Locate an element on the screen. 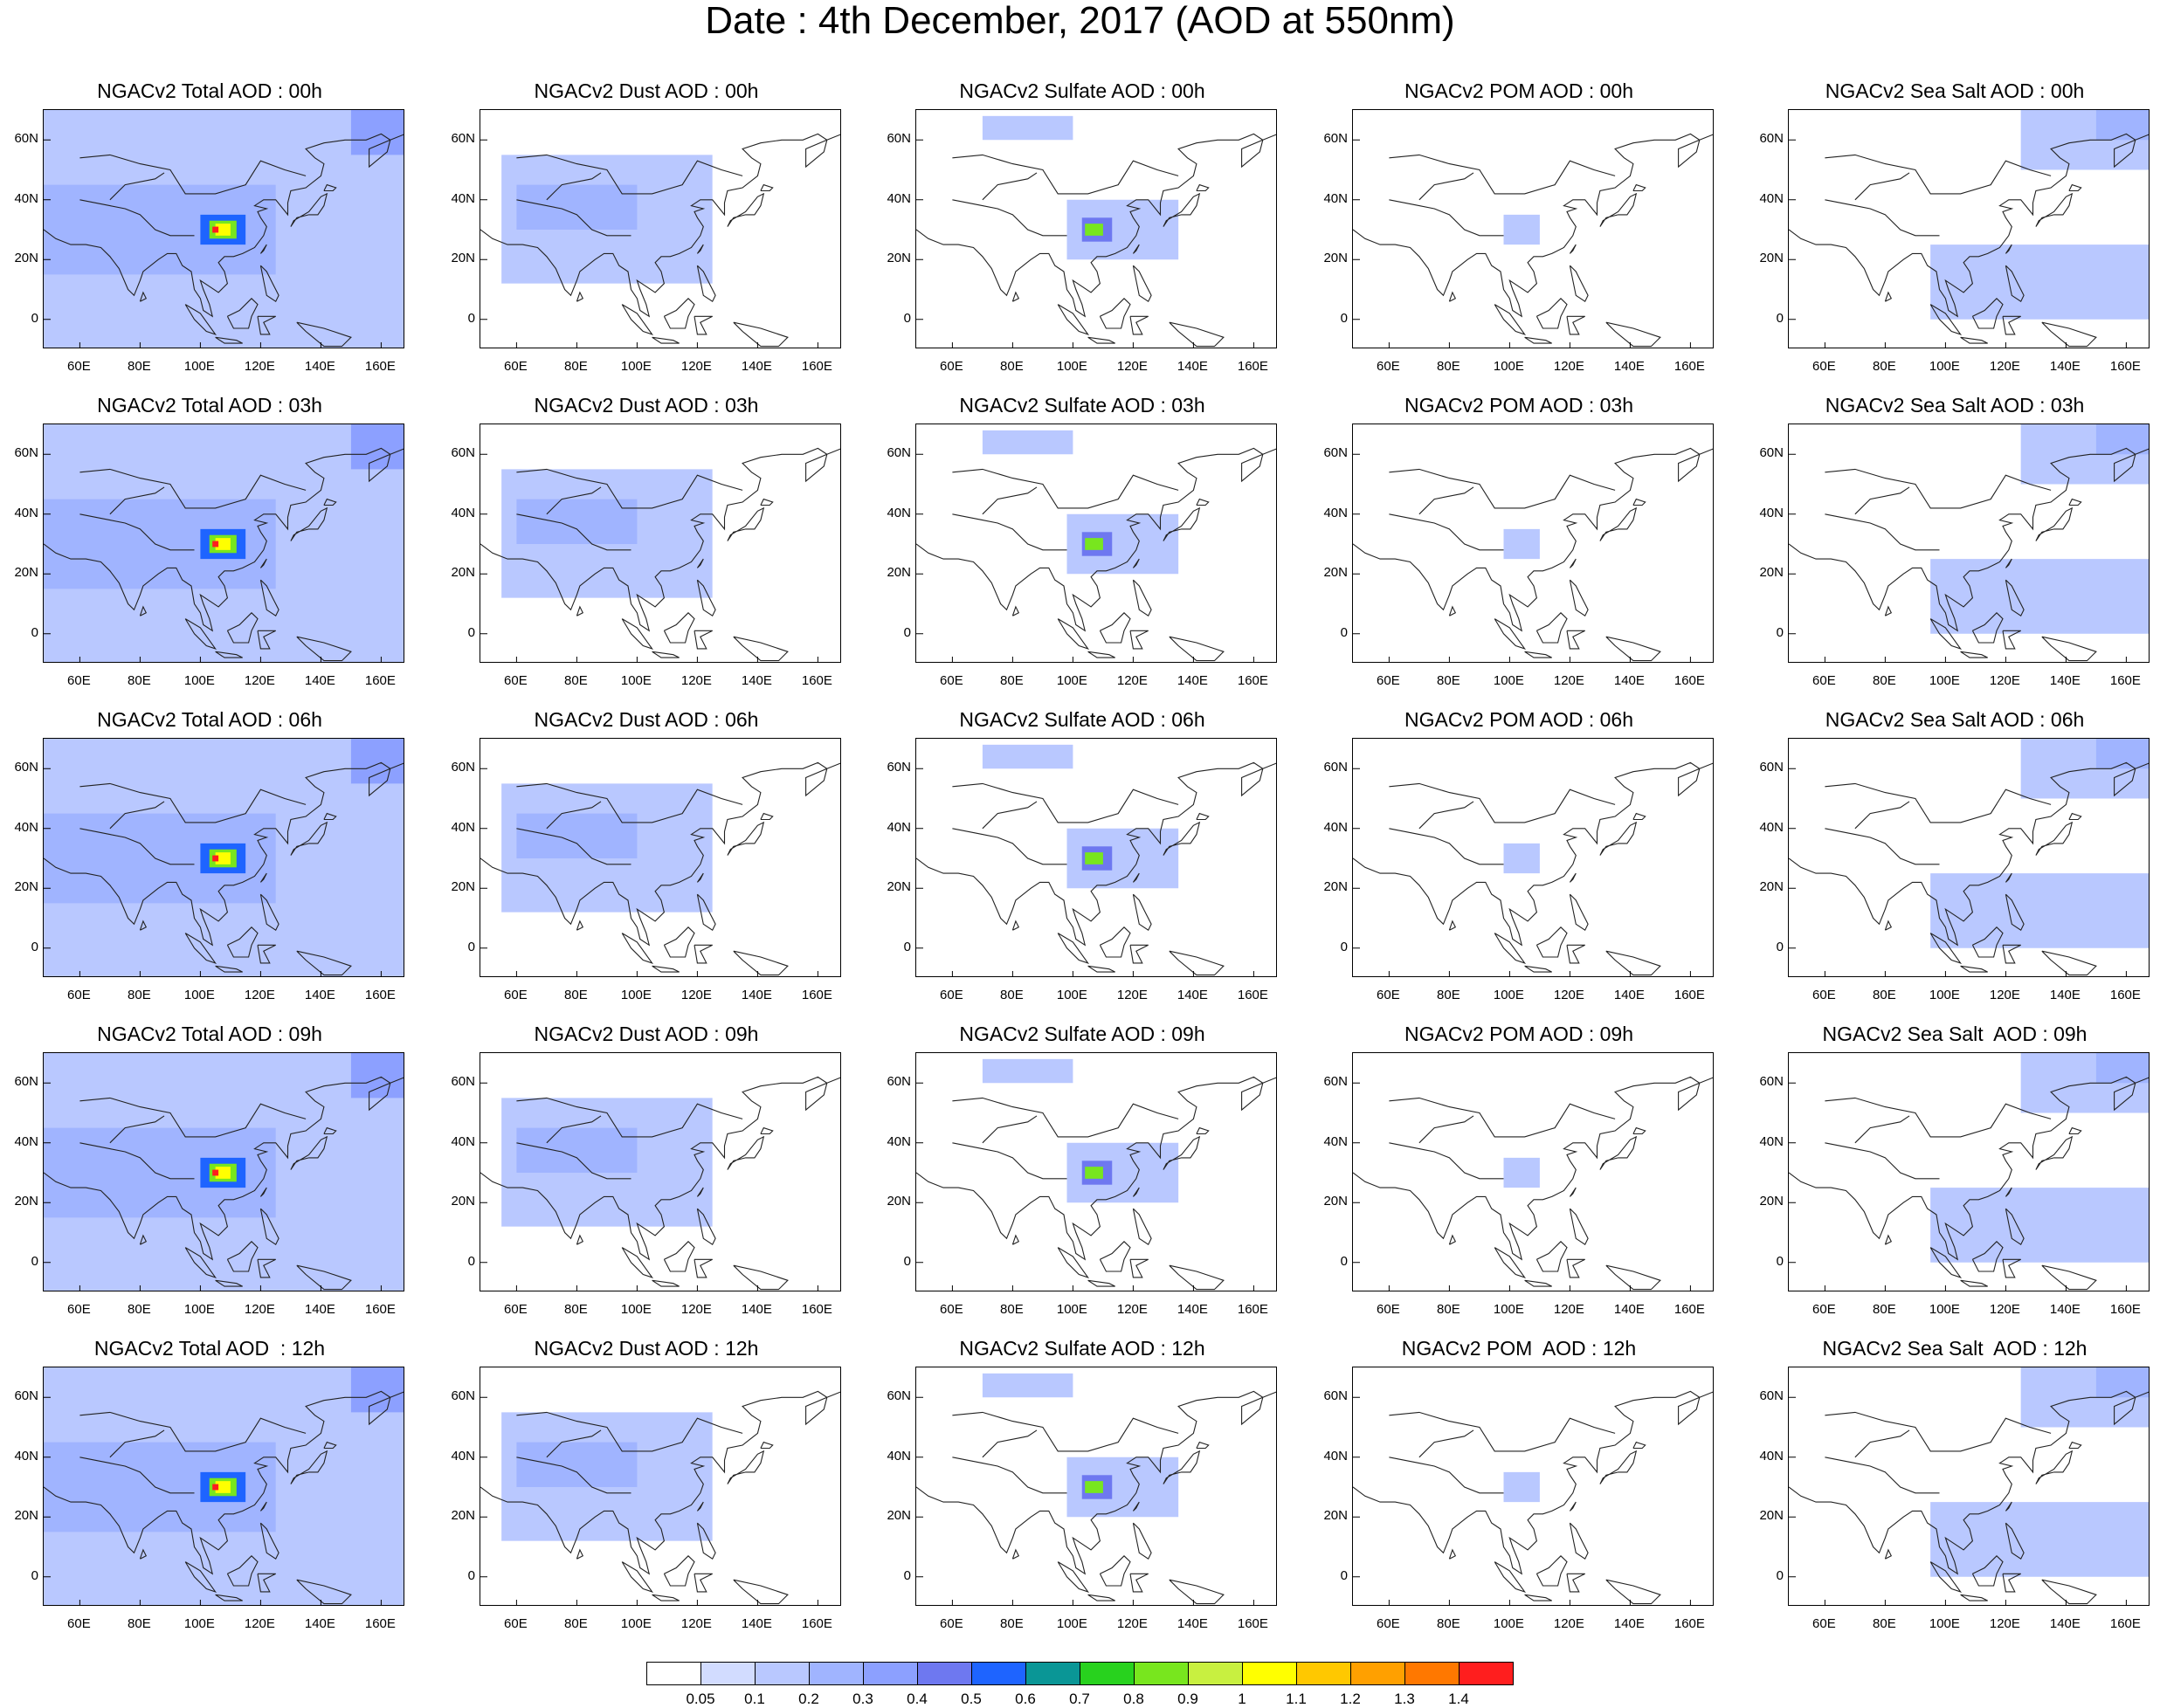  panel-title: NGACv2 POM AOD : 03h is located at coordinates (1519, 405).